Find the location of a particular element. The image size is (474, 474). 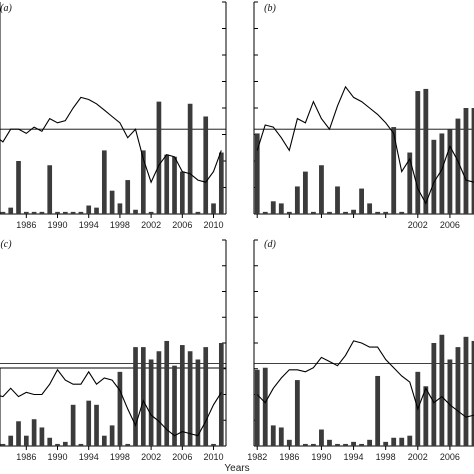

panel-a-x-tick-label-1986: 1986 is located at coordinates (26, 225).